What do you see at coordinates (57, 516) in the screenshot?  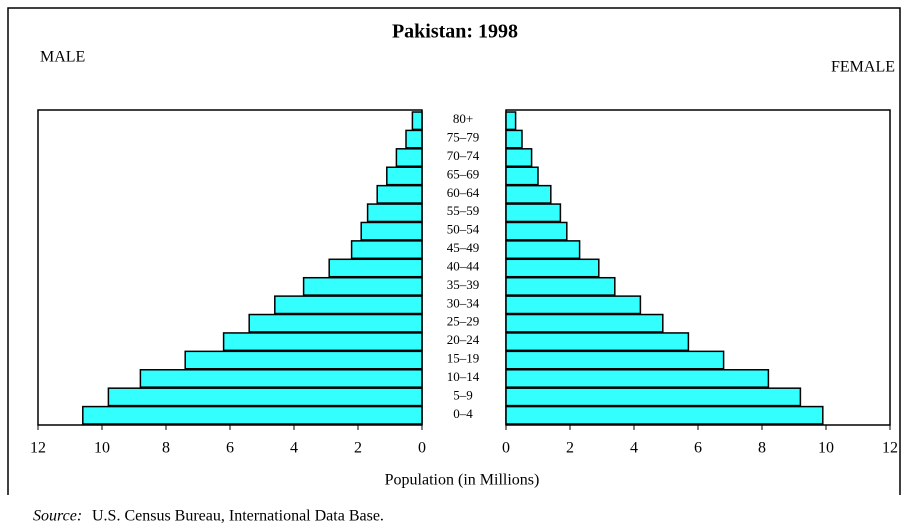 I see `source-label: Source:` at bounding box center [57, 516].